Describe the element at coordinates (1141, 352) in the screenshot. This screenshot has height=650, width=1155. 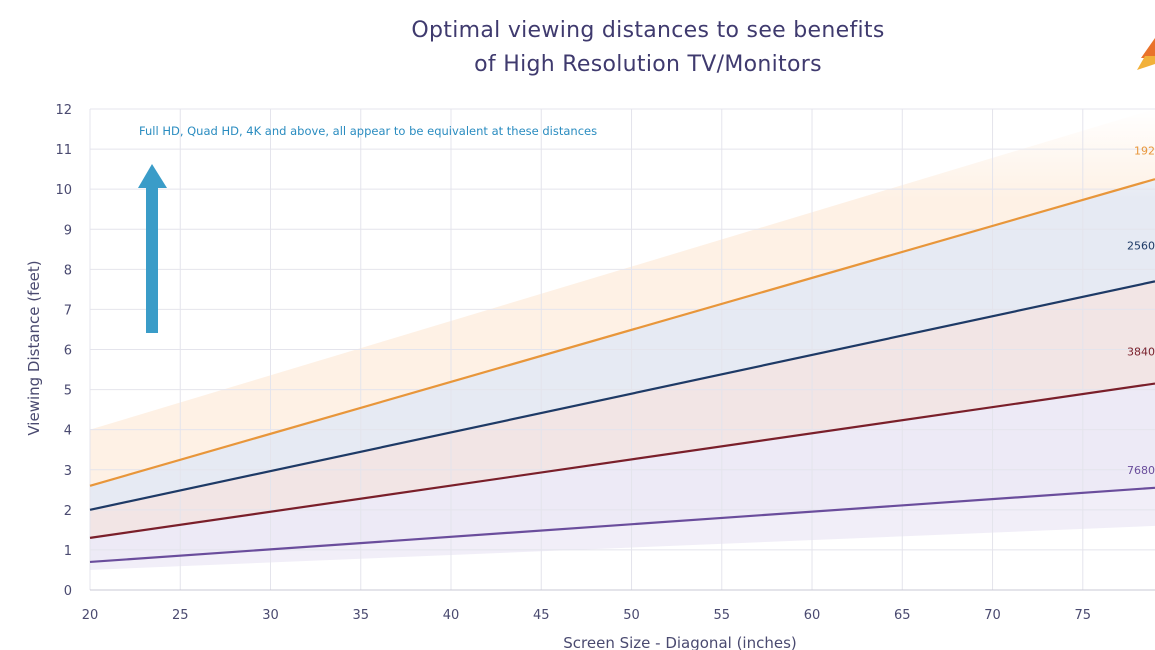
I see `series-label-3840: 3840` at that location.